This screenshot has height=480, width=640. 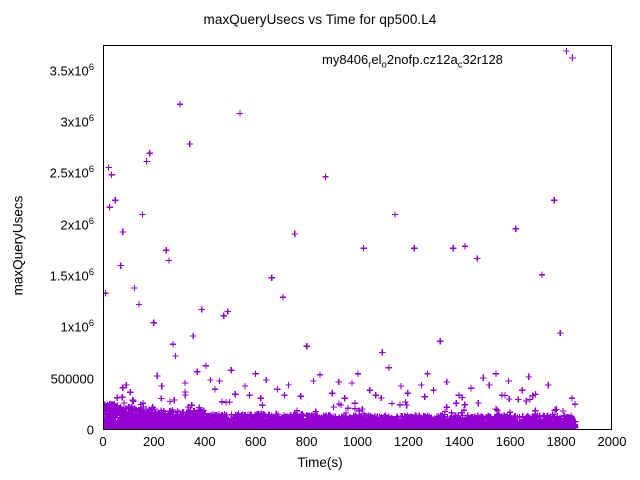 I want to click on legend-label: my8406relo2nofp.cz12ac32r128, so click(x=412, y=61).